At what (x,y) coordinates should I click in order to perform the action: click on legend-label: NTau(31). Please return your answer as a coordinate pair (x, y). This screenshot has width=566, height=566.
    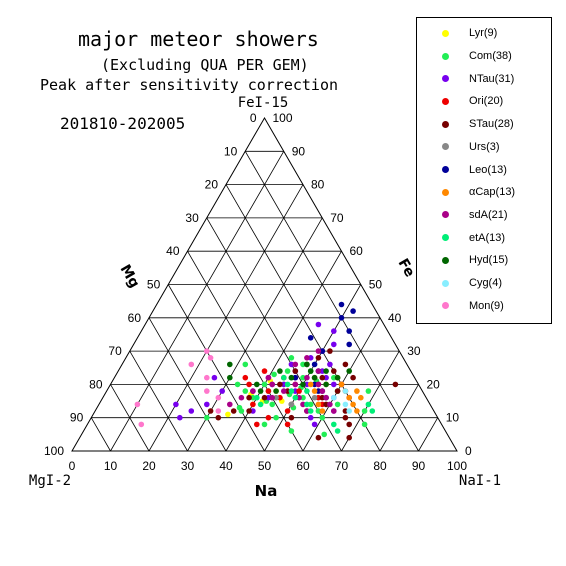
    Looking at the image, I should click on (492, 78).